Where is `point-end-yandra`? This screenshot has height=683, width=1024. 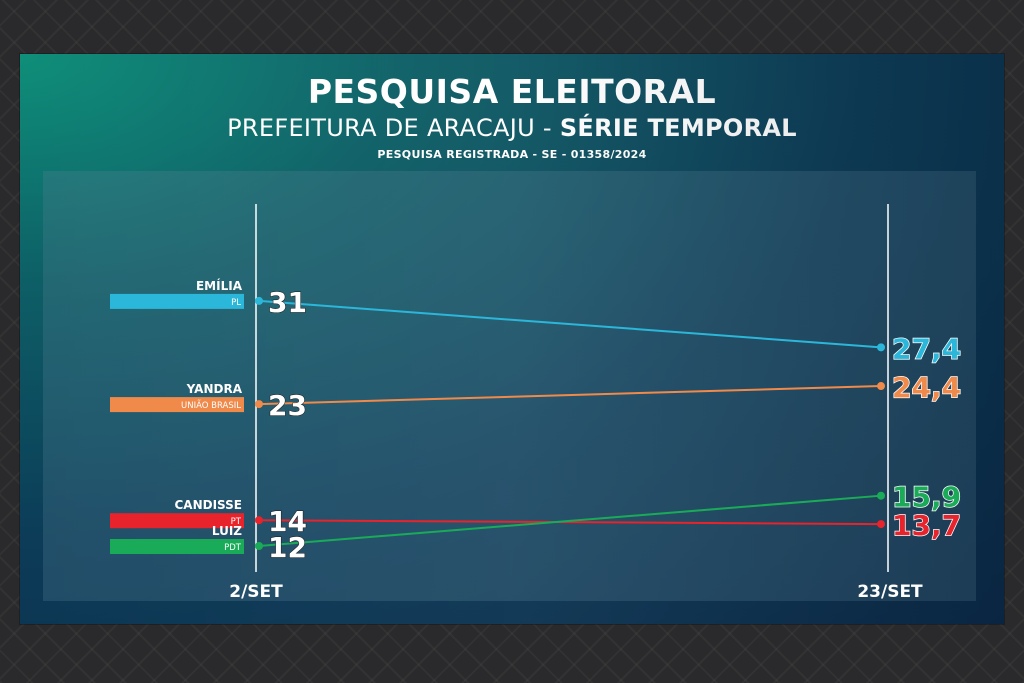
point-end-yandra is located at coordinates (881, 386).